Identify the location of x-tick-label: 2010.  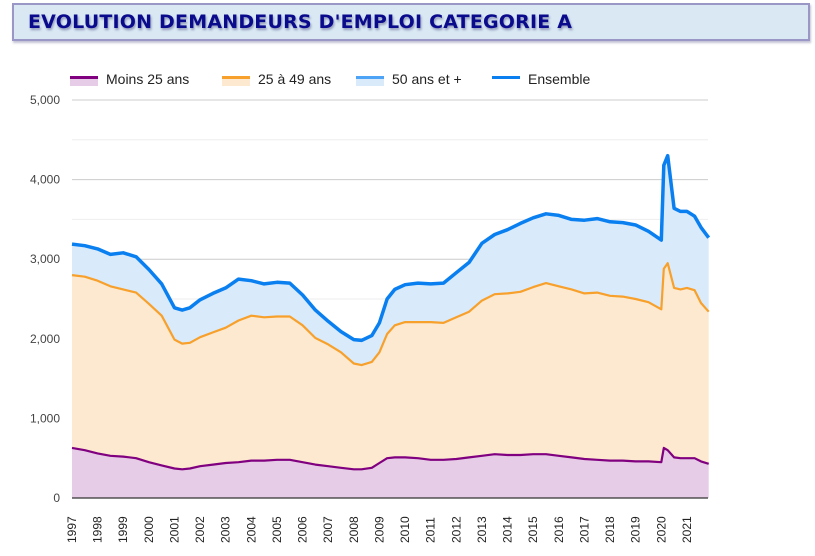
(405, 529).